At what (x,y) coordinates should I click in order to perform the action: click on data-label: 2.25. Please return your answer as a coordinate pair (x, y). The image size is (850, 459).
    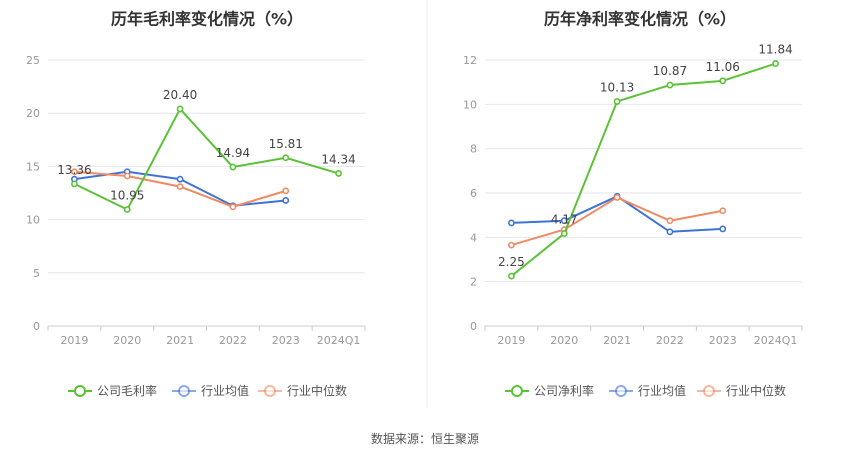
    Looking at the image, I should click on (511, 262).